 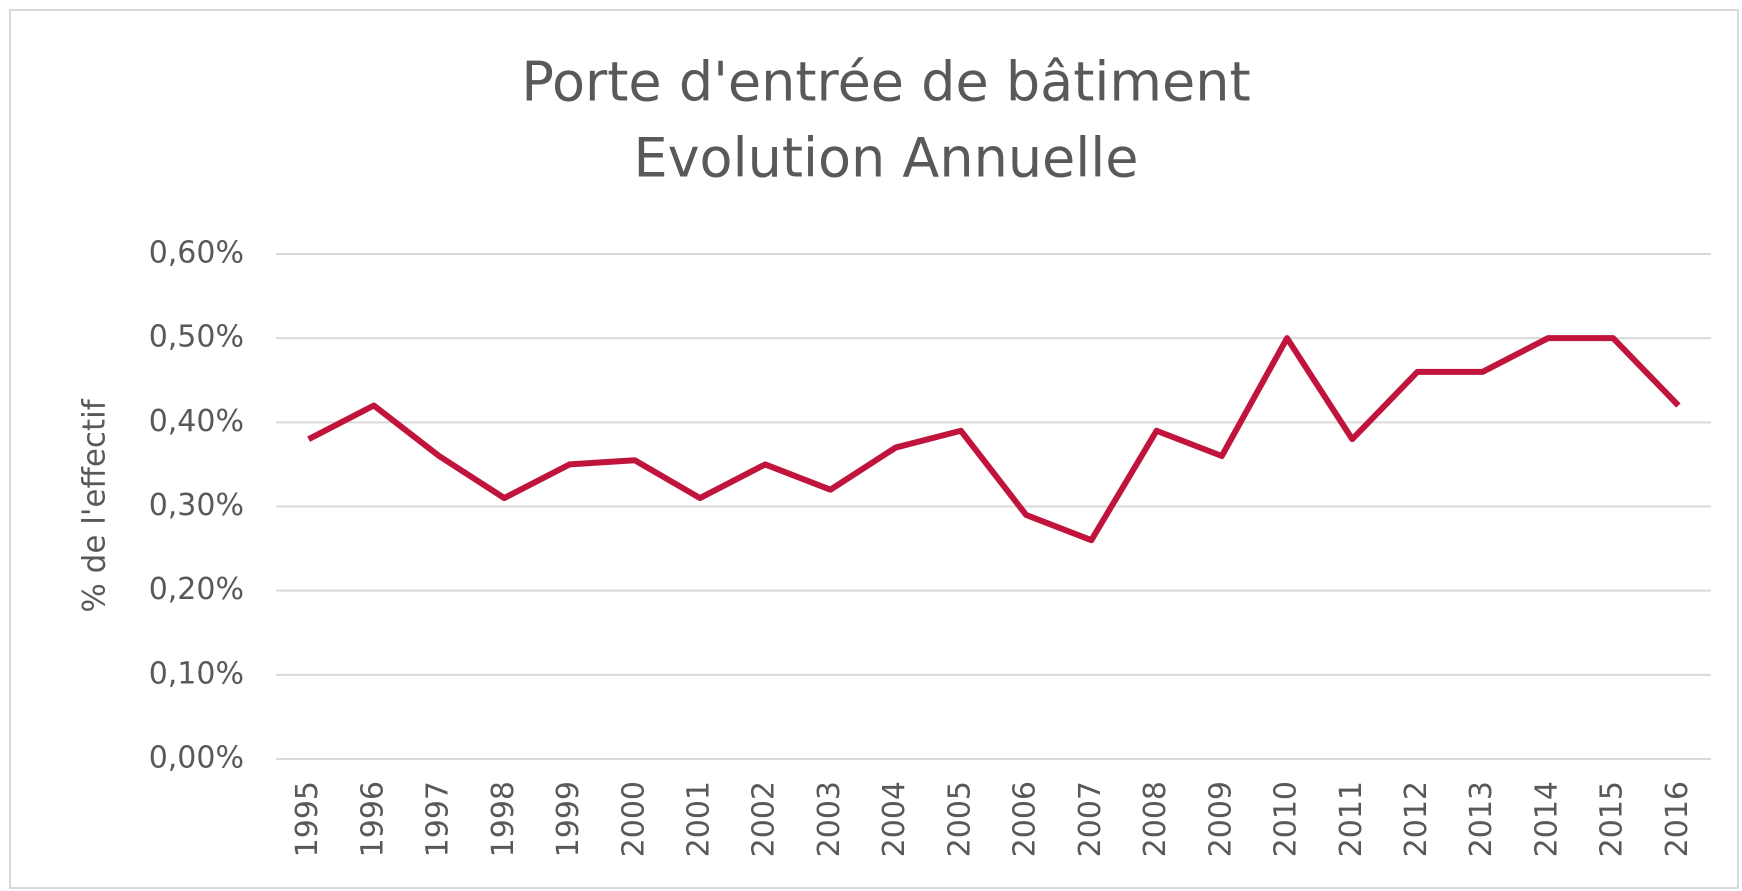 What do you see at coordinates (196, 673) in the screenshot?
I see `y-tick-label: 0,10%` at bounding box center [196, 673].